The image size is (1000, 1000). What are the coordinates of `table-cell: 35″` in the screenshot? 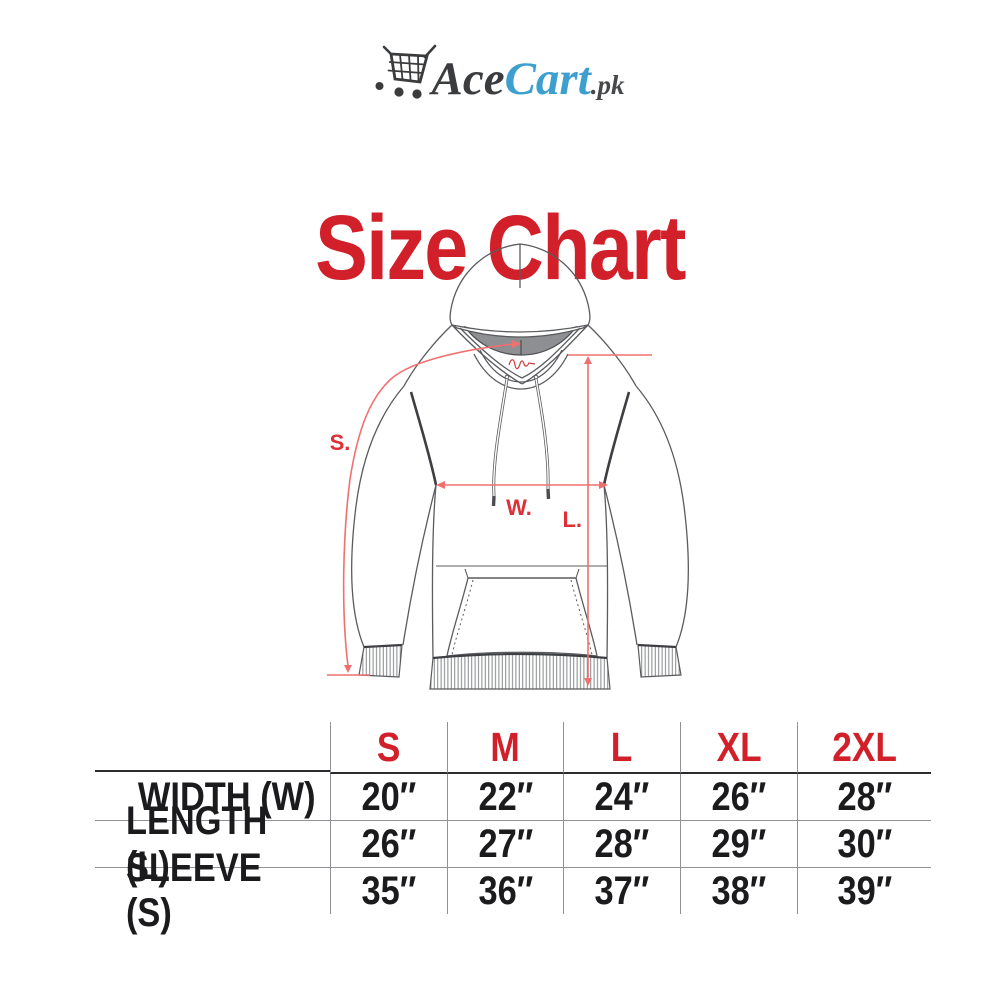 It's located at (388, 890).